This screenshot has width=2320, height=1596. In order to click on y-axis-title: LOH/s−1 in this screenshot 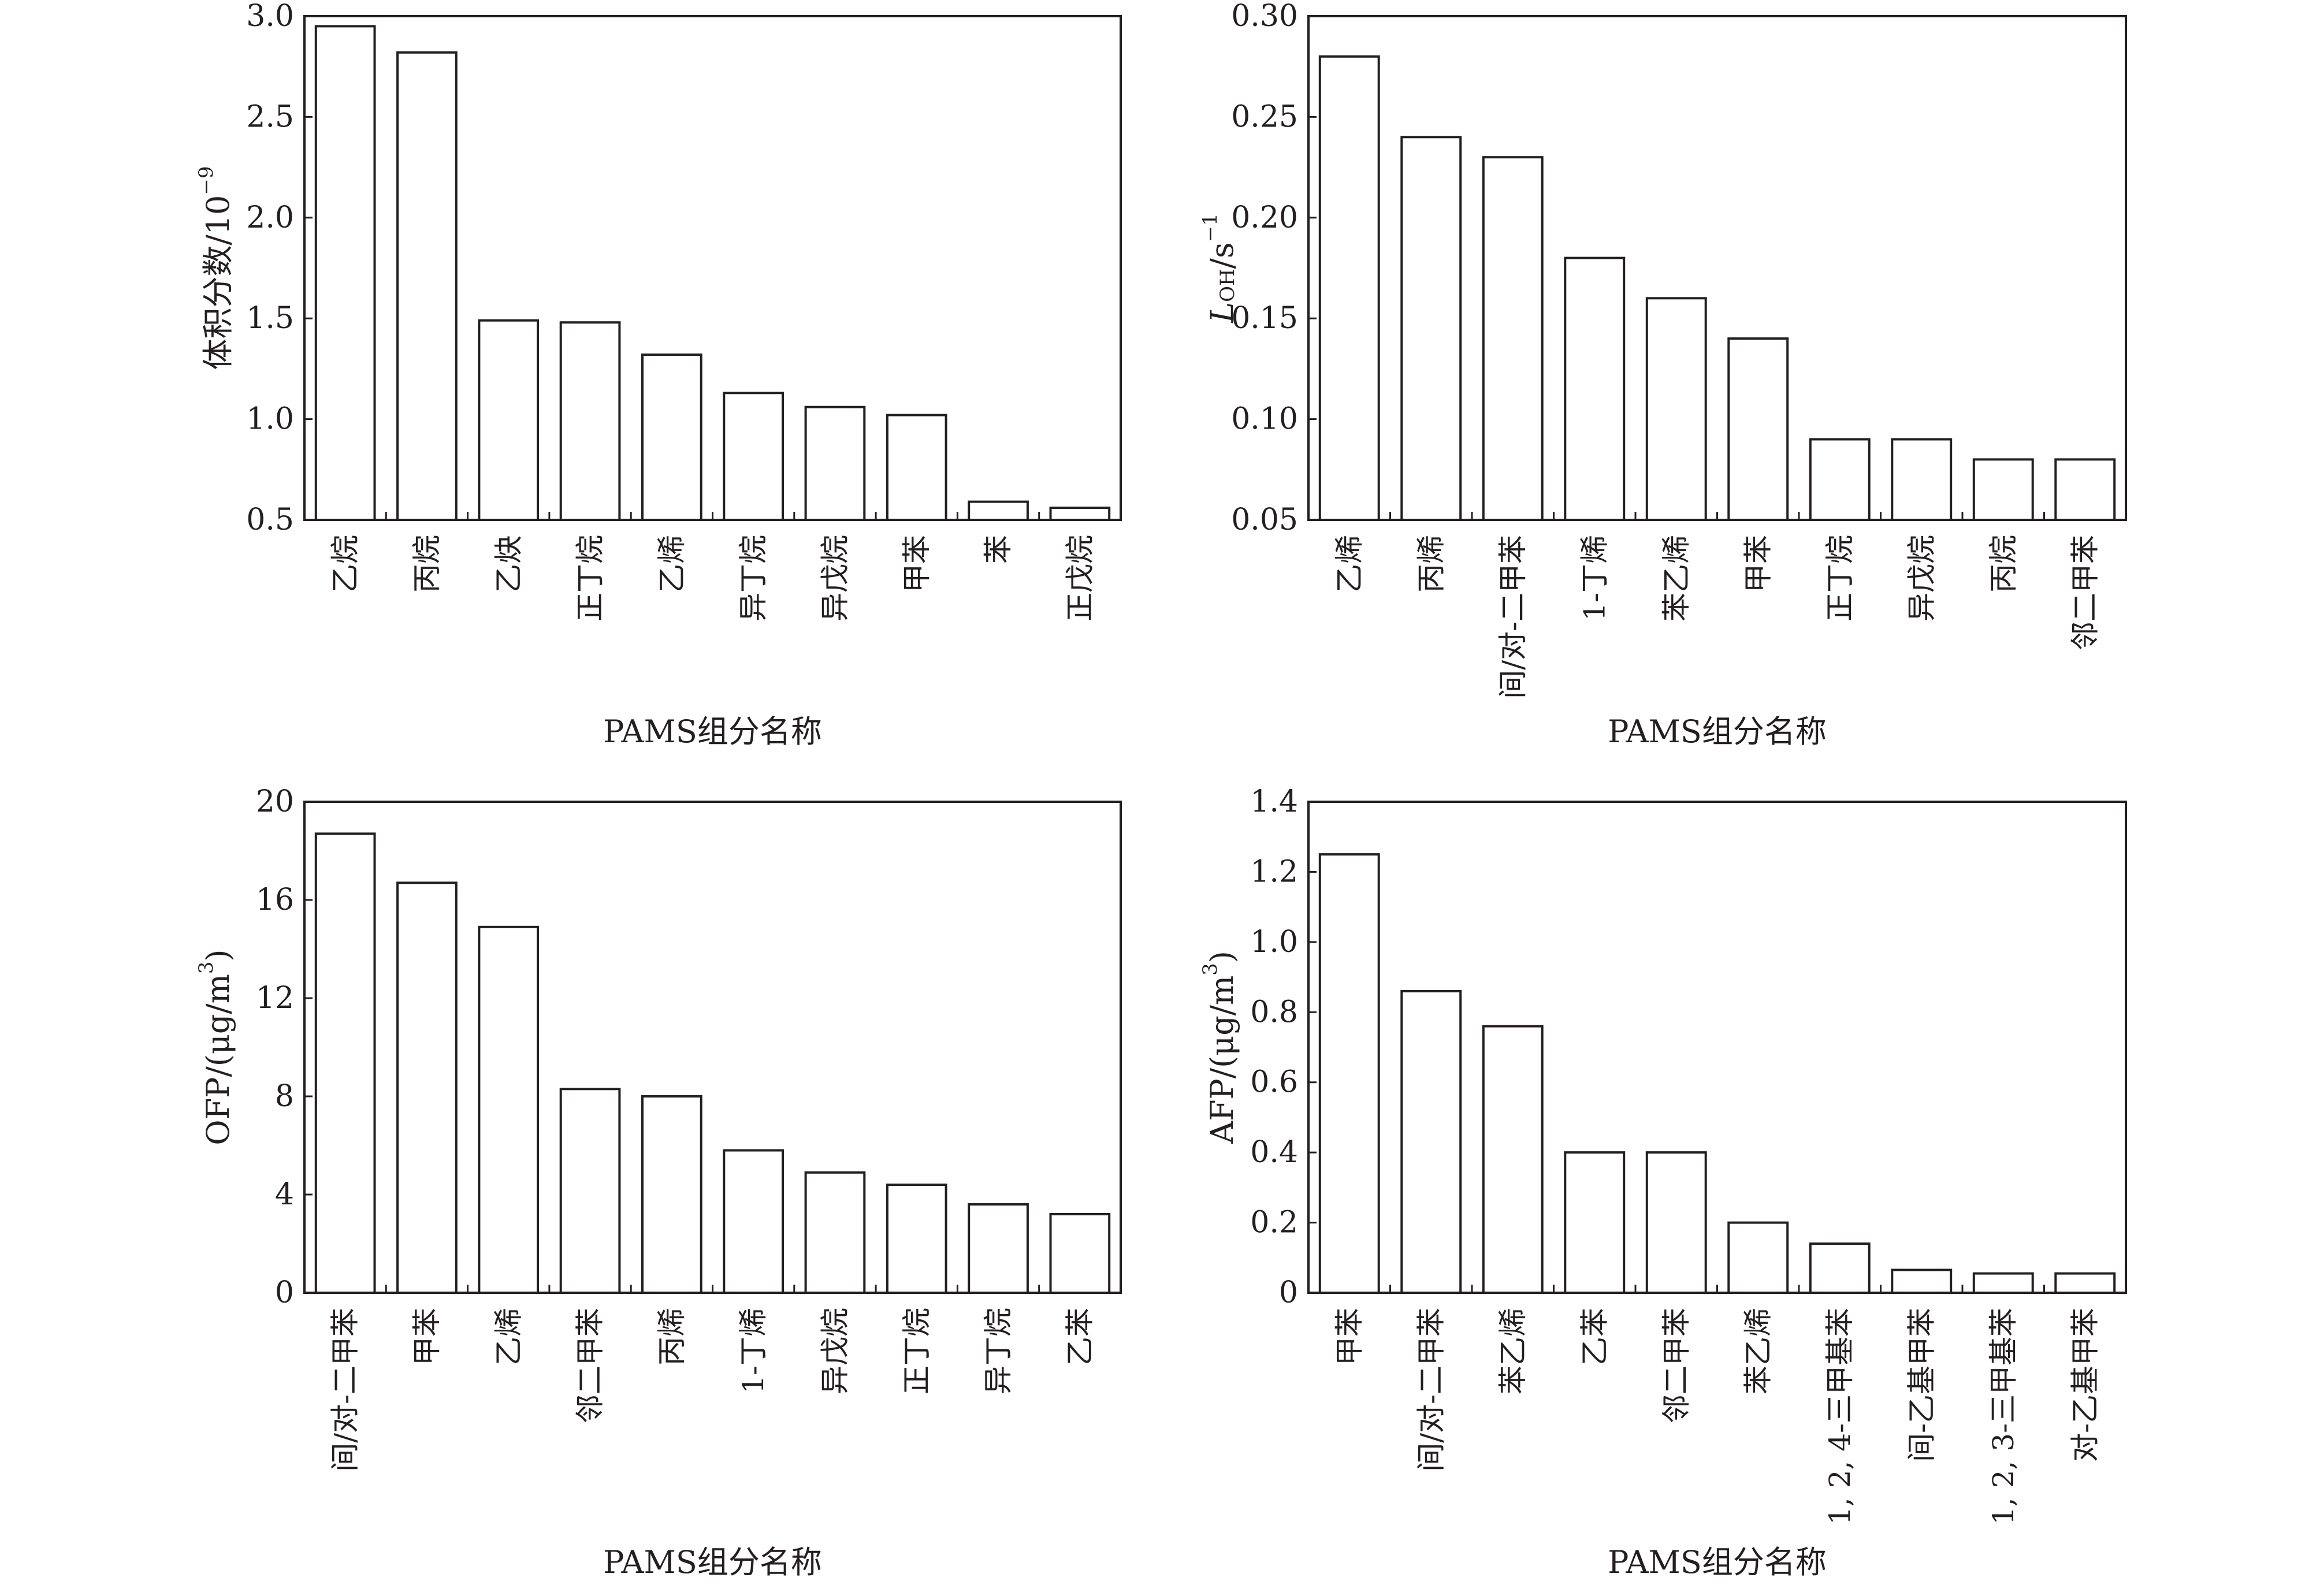, I will do `click(1220, 268)`.